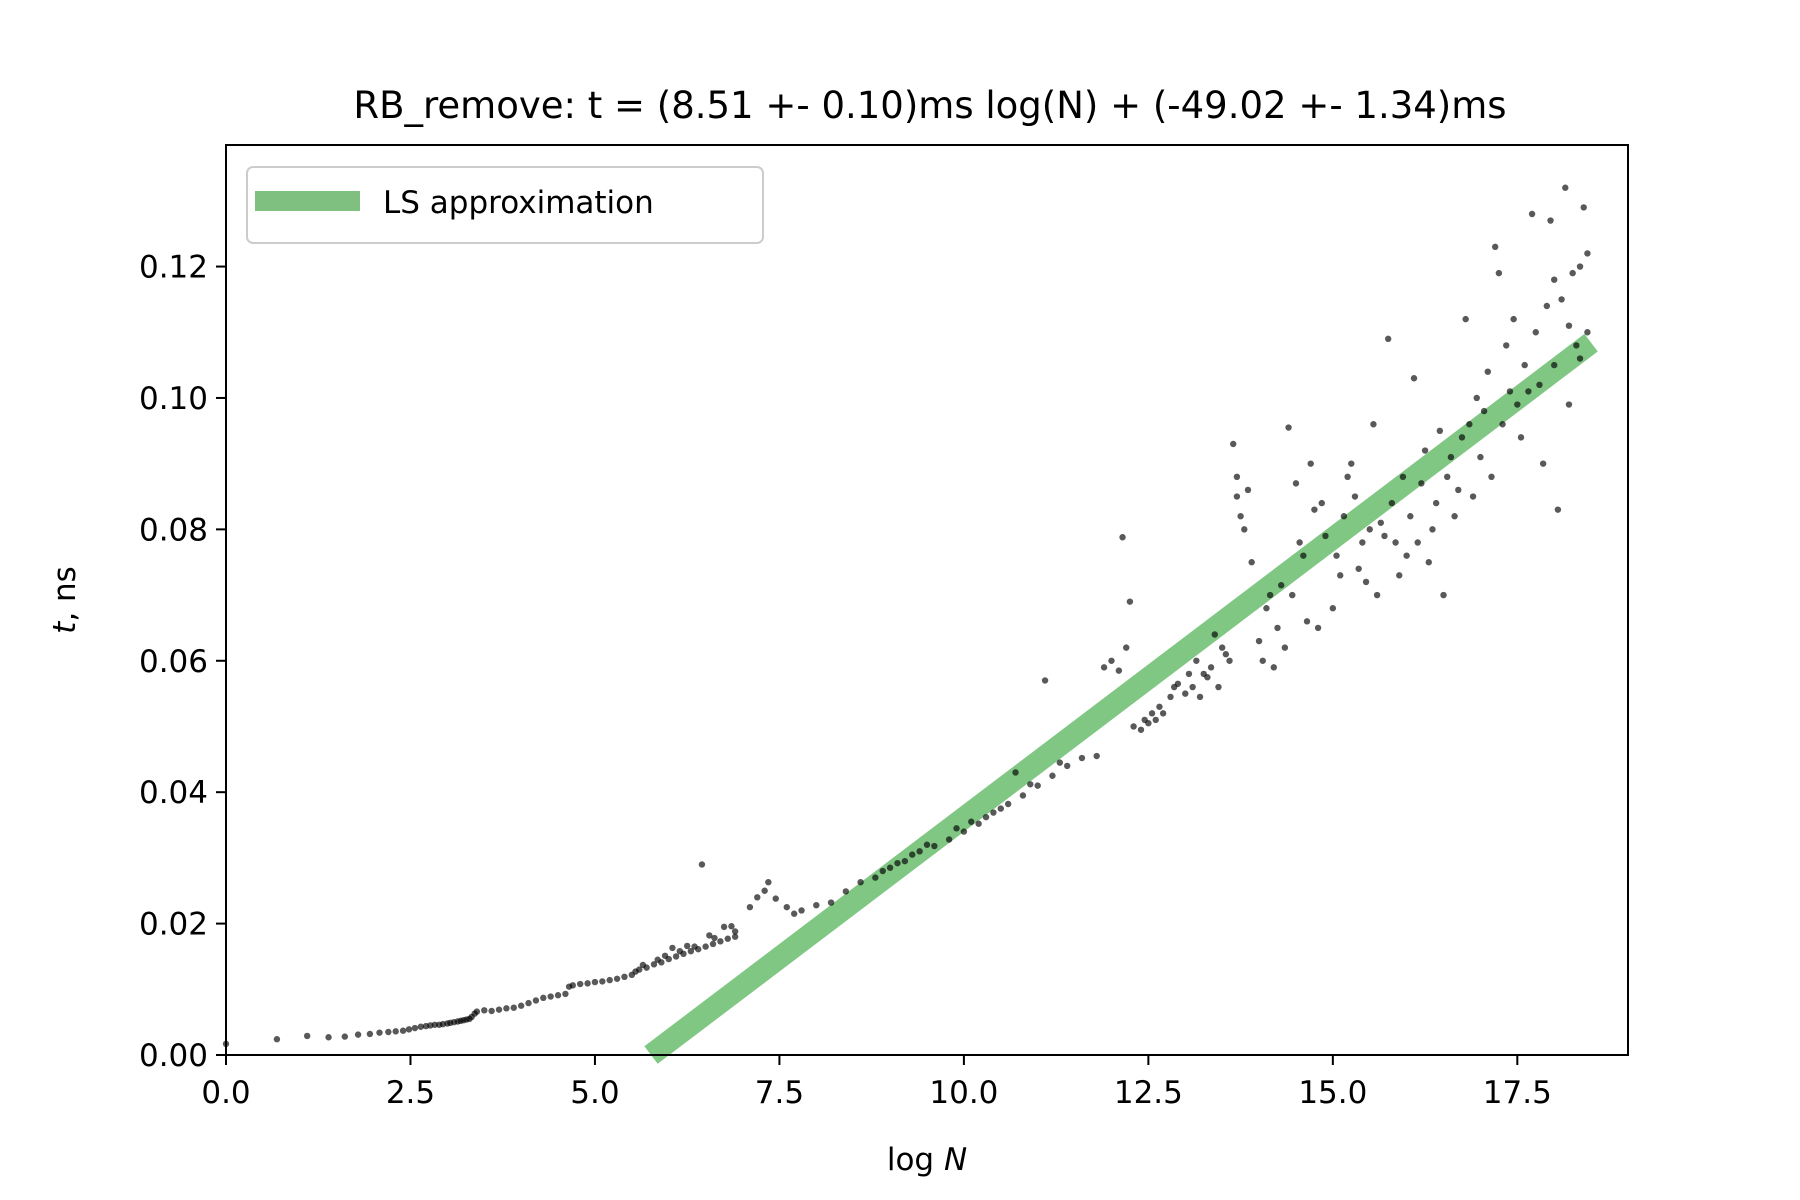 The image size is (1800, 1200). I want to click on legend: LS approximation, so click(505, 205).